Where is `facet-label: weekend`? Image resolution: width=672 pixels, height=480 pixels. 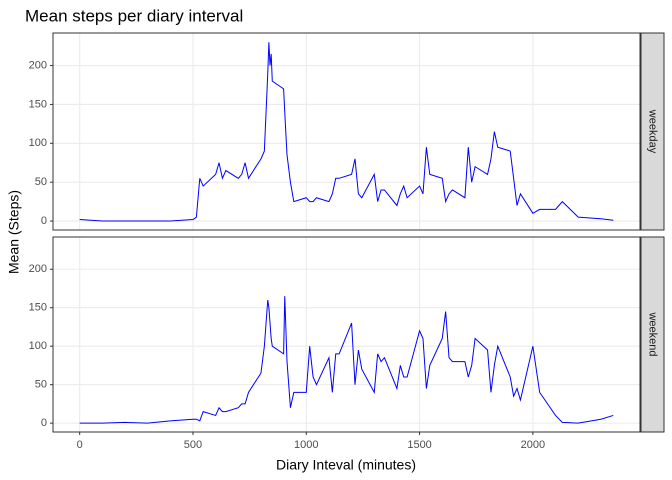
facet-label: weekend is located at coordinates (653, 333).